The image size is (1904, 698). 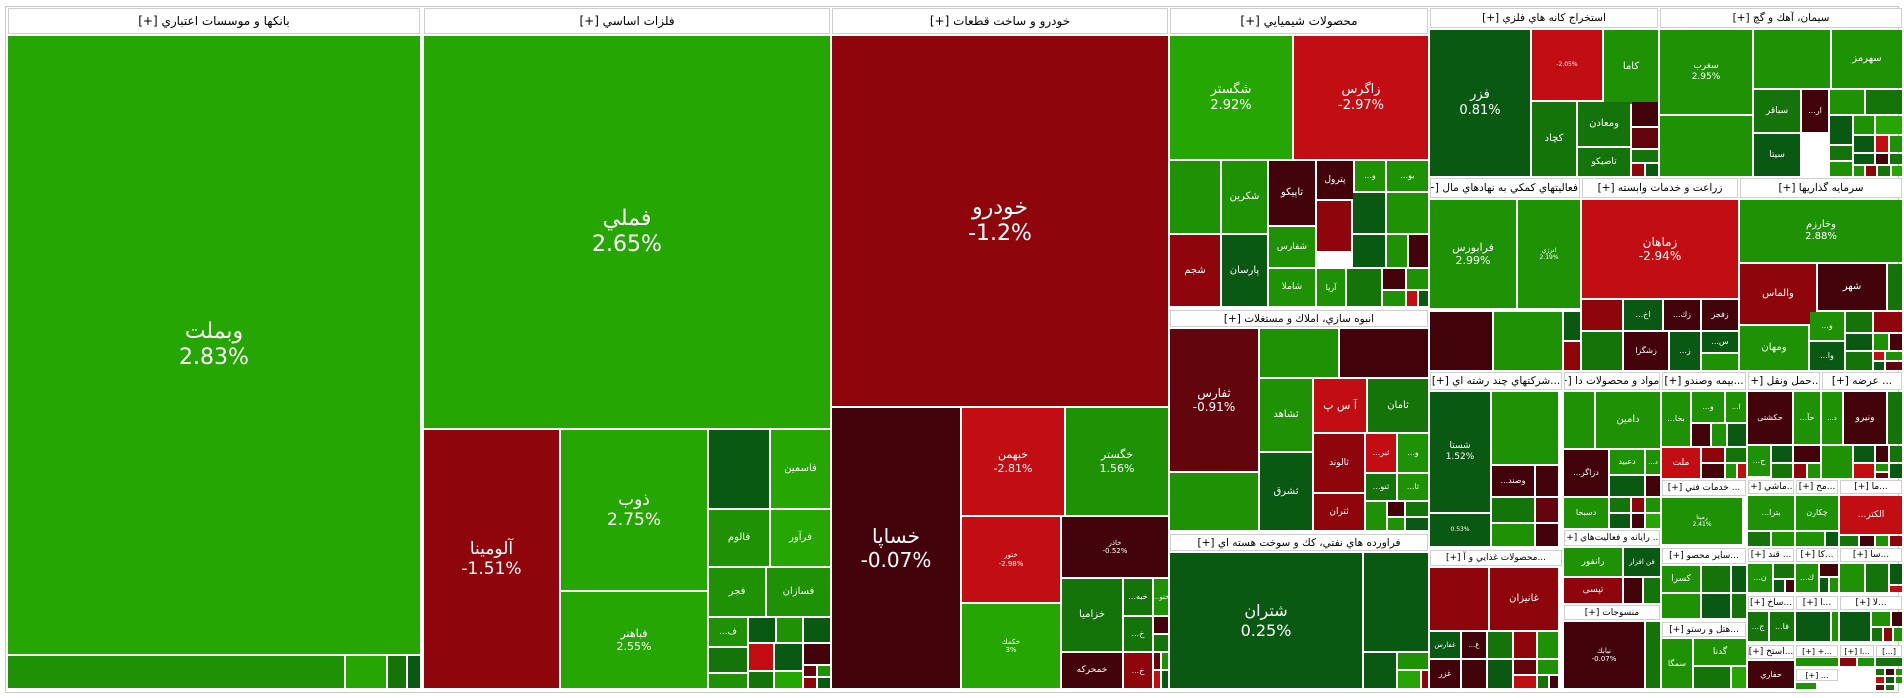 What do you see at coordinates (1013, 461) in the screenshot?
I see `stock-tile-خبهمن: خبهمن -2.81%` at bounding box center [1013, 461].